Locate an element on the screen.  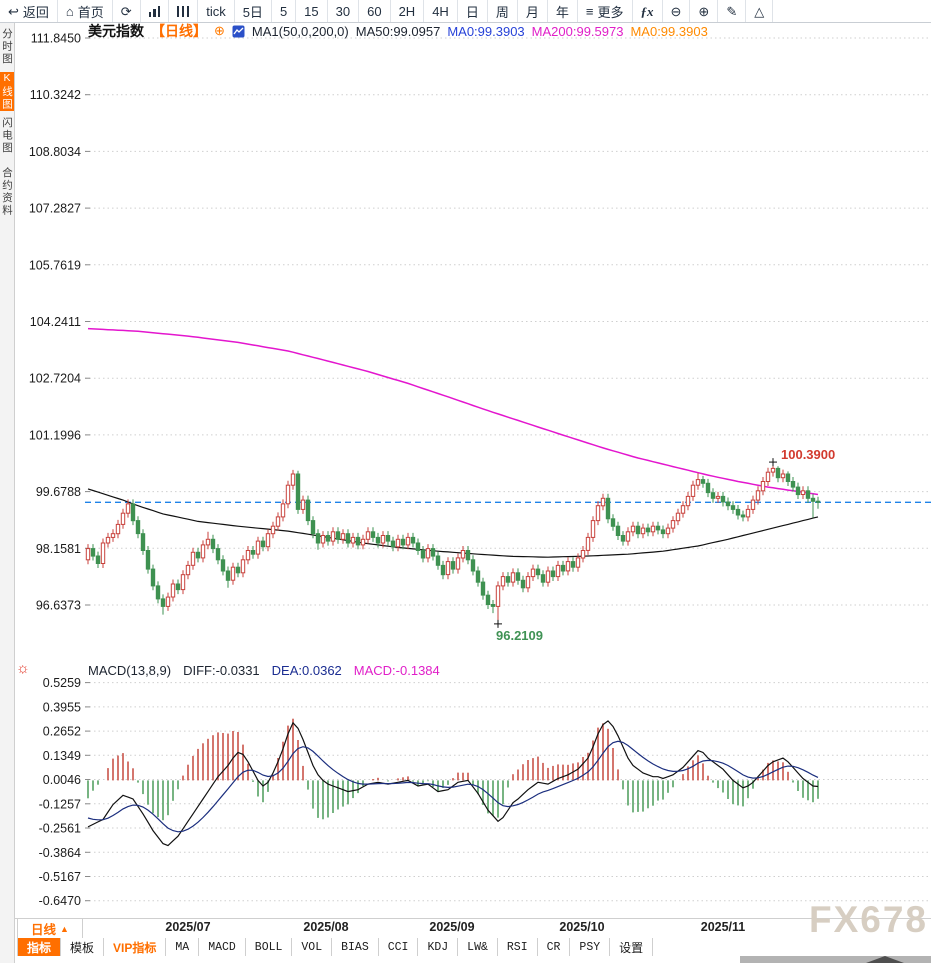
refresh-icon: ⟳ is located at coordinates (126, 11).